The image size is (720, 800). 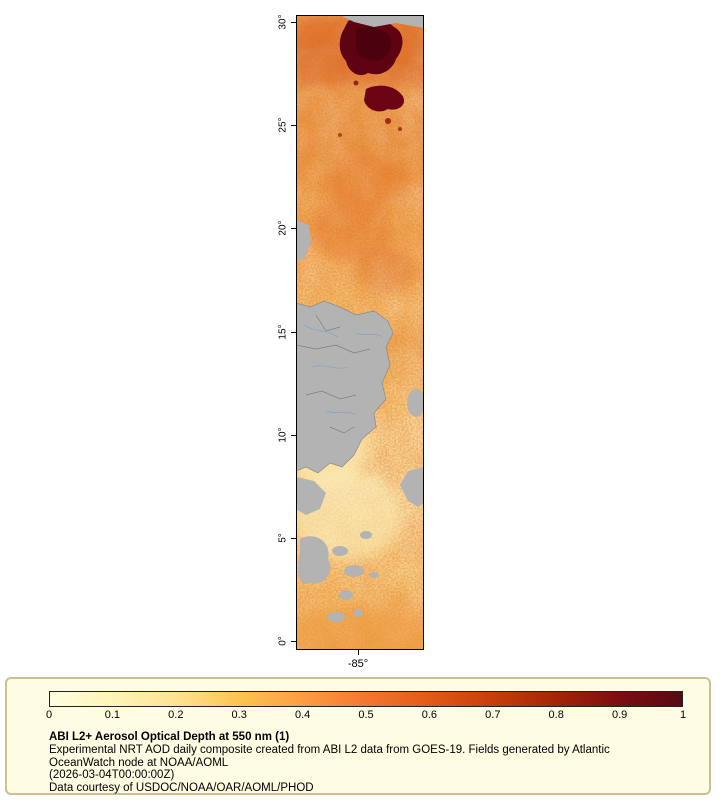 What do you see at coordinates (283, 641) in the screenshot?
I see `lat-axis-label: 0°` at bounding box center [283, 641].